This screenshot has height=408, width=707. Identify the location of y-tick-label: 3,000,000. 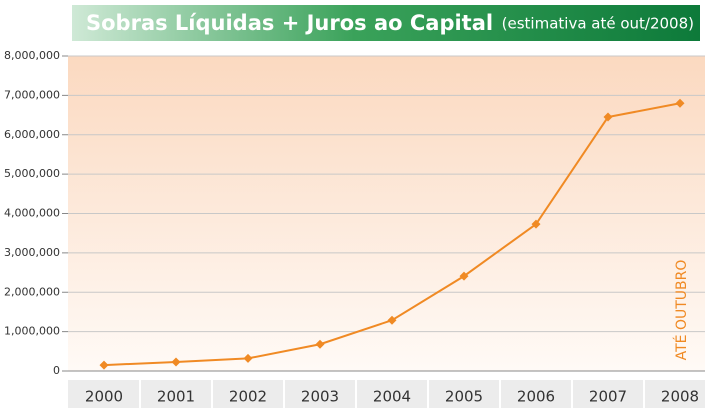
(32, 252).